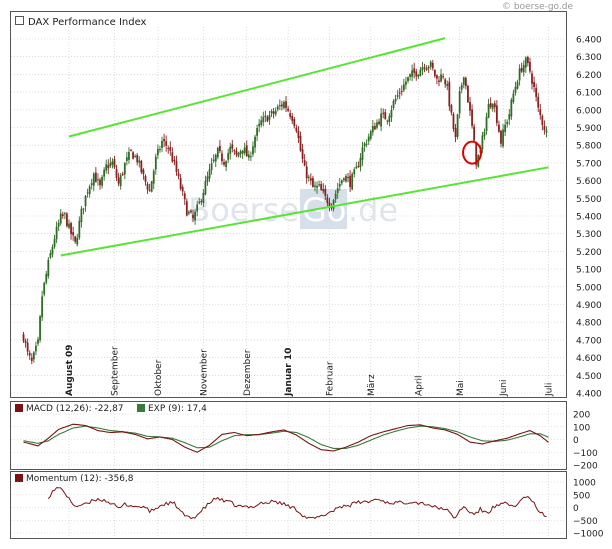 The width and height of the screenshot is (612, 549). What do you see at coordinates (589, 324) in the screenshot?
I see `price-tick-label: 4.800` at bounding box center [589, 324].